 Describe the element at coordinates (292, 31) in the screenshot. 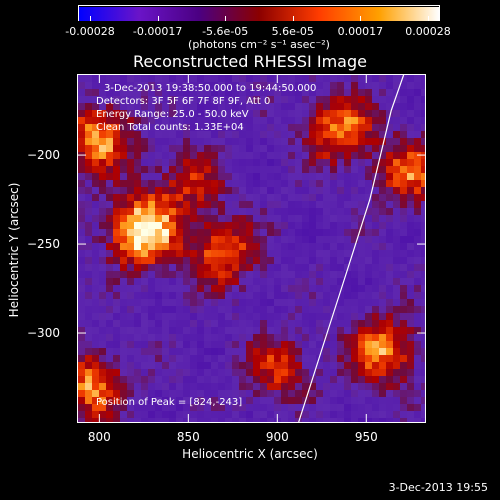

I see `colorbar-tick-label: 5.6e-05` at that location.